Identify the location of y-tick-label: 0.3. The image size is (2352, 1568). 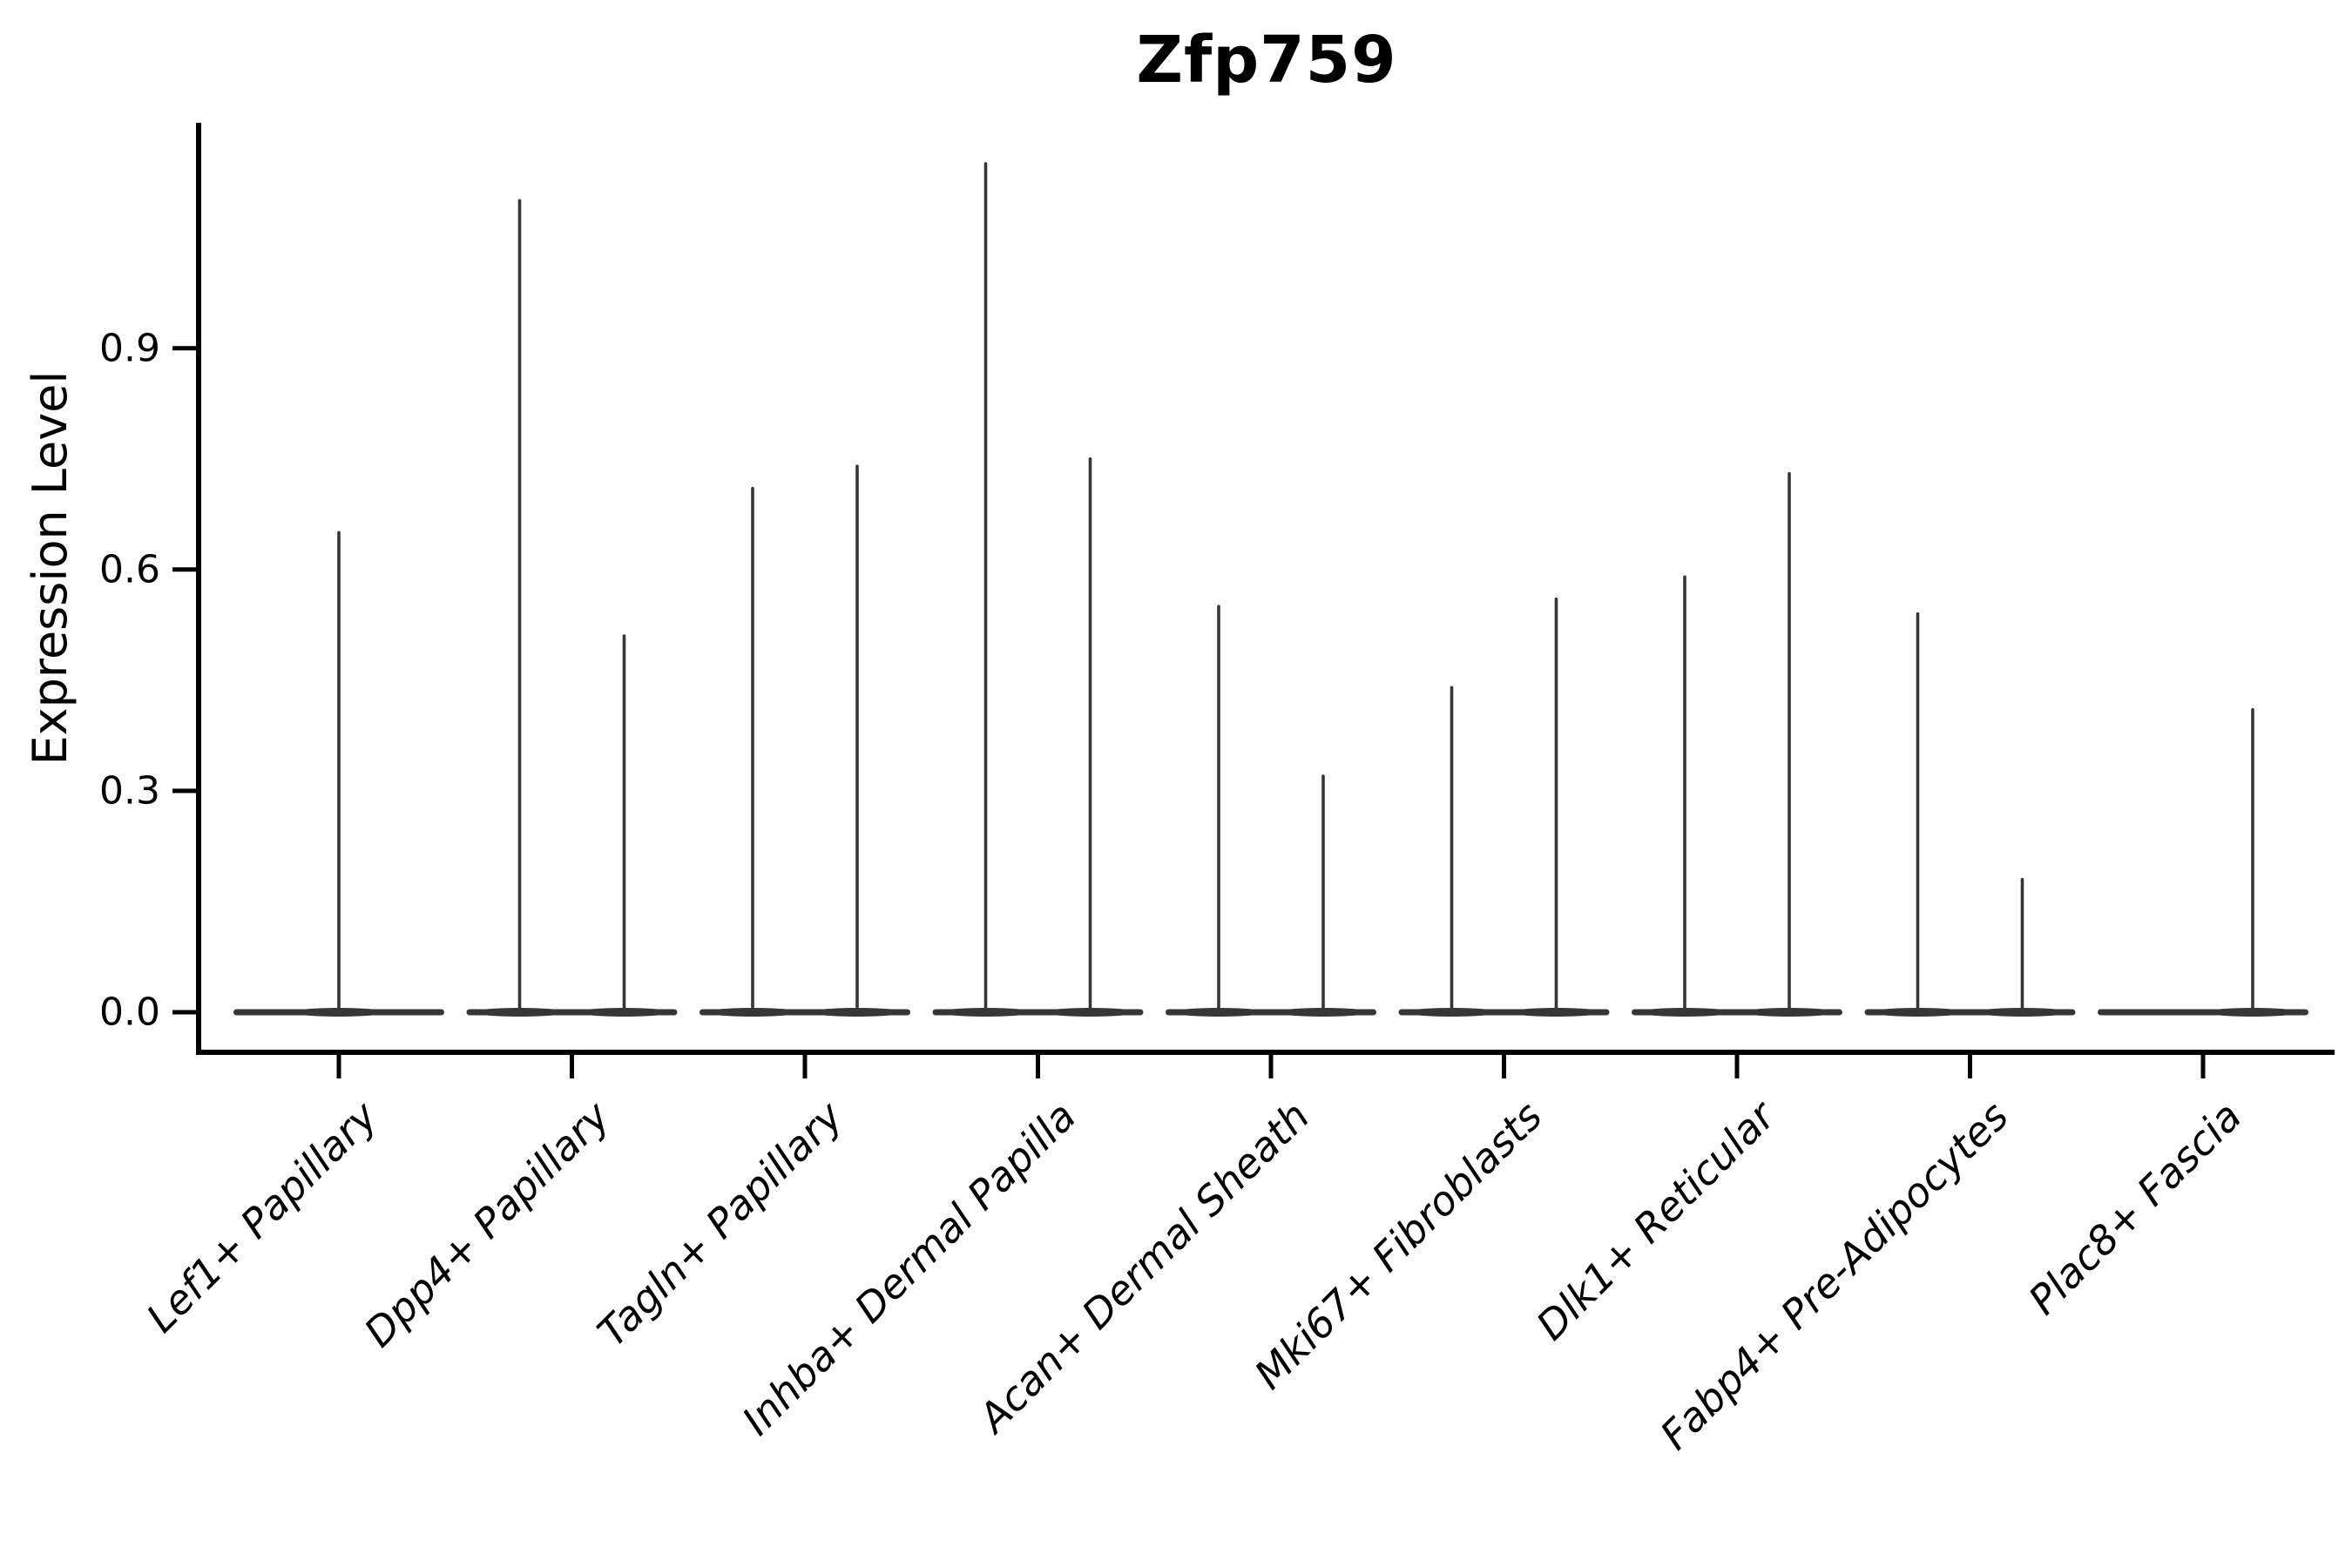
(129, 791).